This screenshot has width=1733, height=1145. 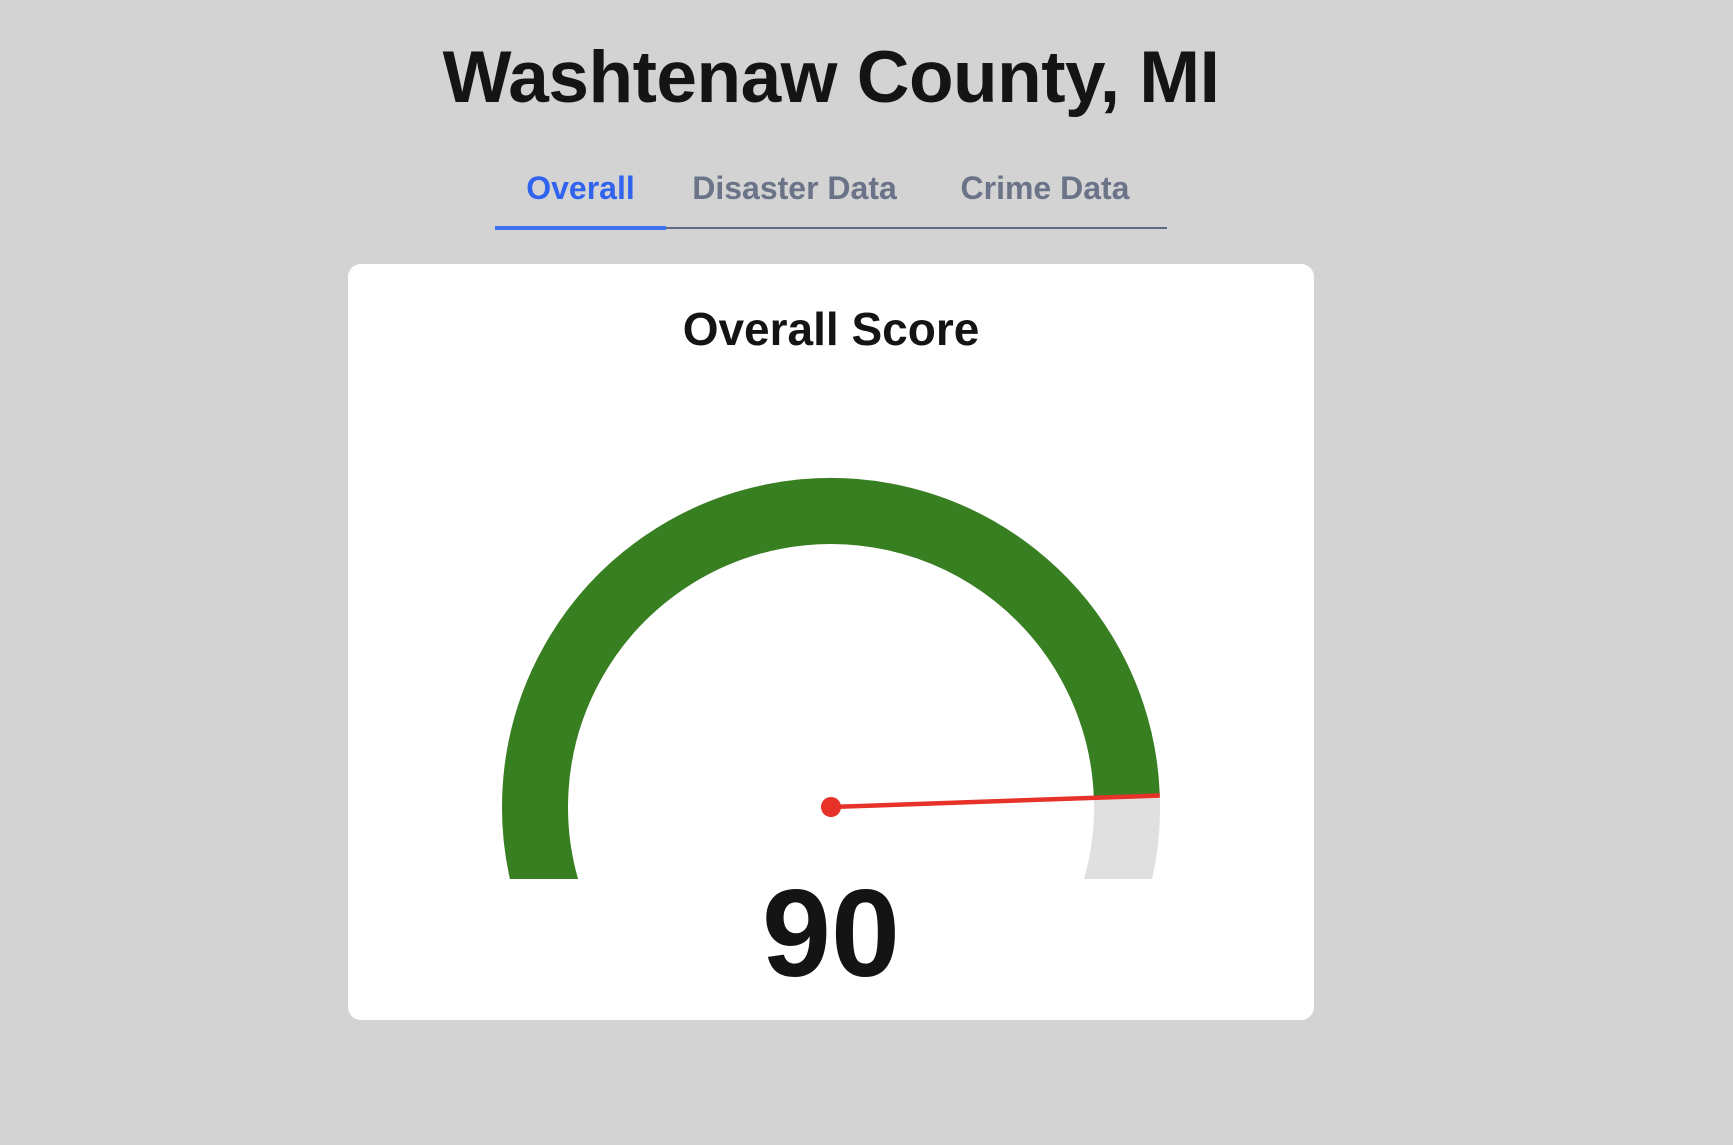 What do you see at coordinates (831, 934) in the screenshot?
I see `score-value: 90` at bounding box center [831, 934].